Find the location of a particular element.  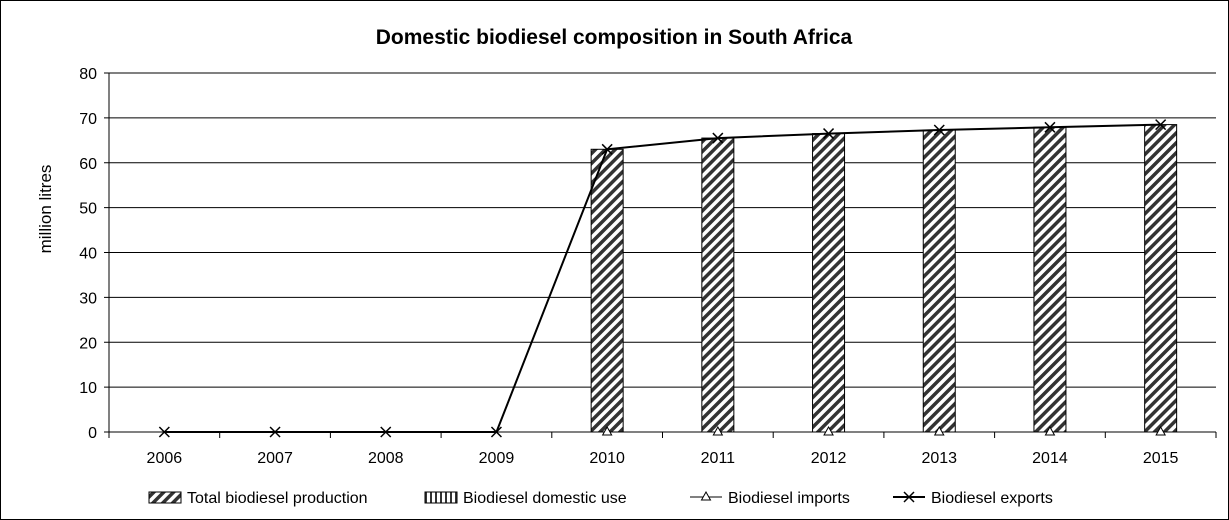

legend-label: Biodiesel exports is located at coordinates (992, 498).